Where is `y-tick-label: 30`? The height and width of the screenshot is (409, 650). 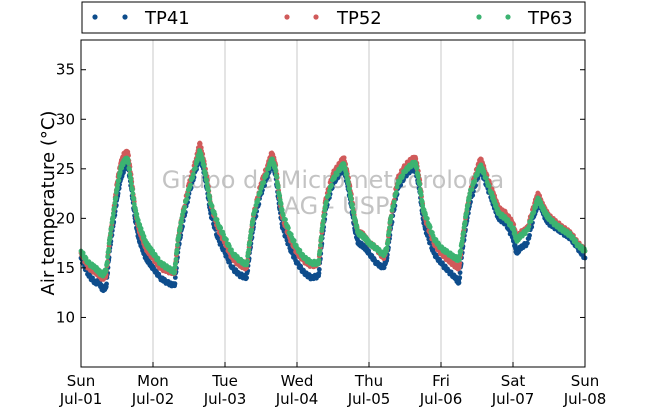
y-tick-label: 30 is located at coordinates (65, 119).